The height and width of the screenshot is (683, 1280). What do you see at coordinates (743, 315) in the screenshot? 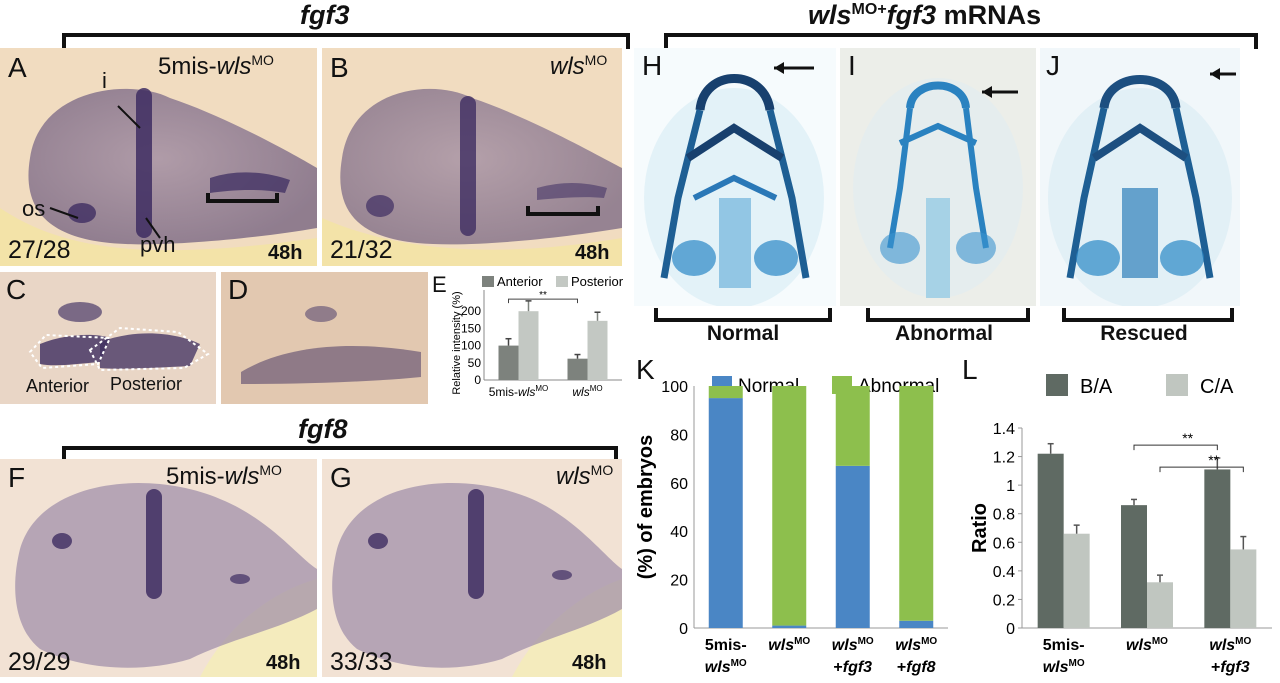
I see `panel-h-bracket` at bounding box center [743, 315].